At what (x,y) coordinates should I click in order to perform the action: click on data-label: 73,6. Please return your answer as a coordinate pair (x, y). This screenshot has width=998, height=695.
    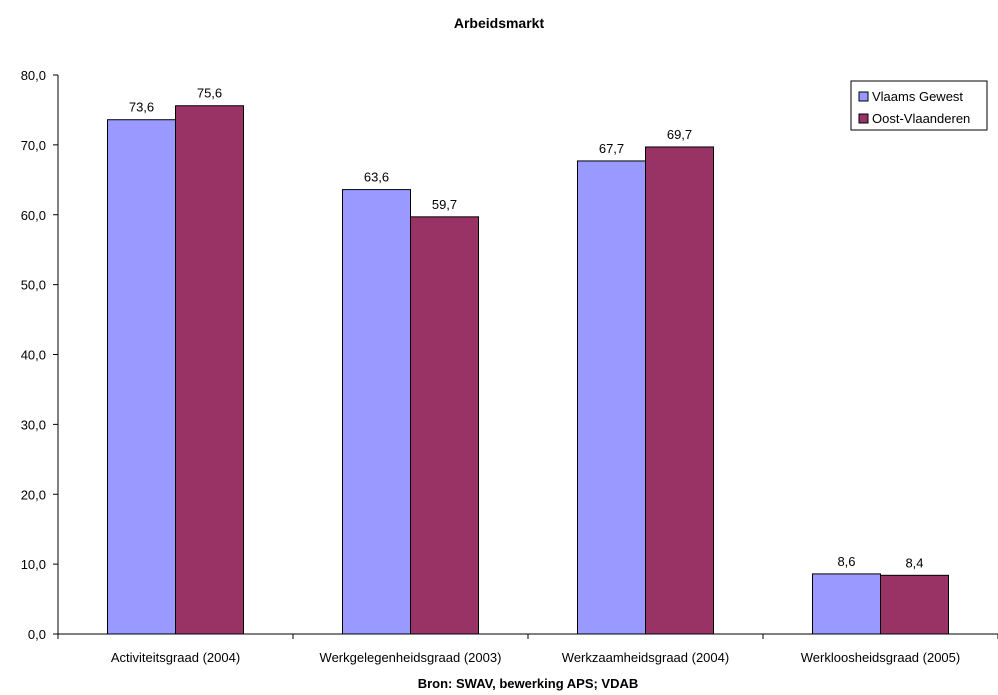
    Looking at the image, I should click on (141, 107).